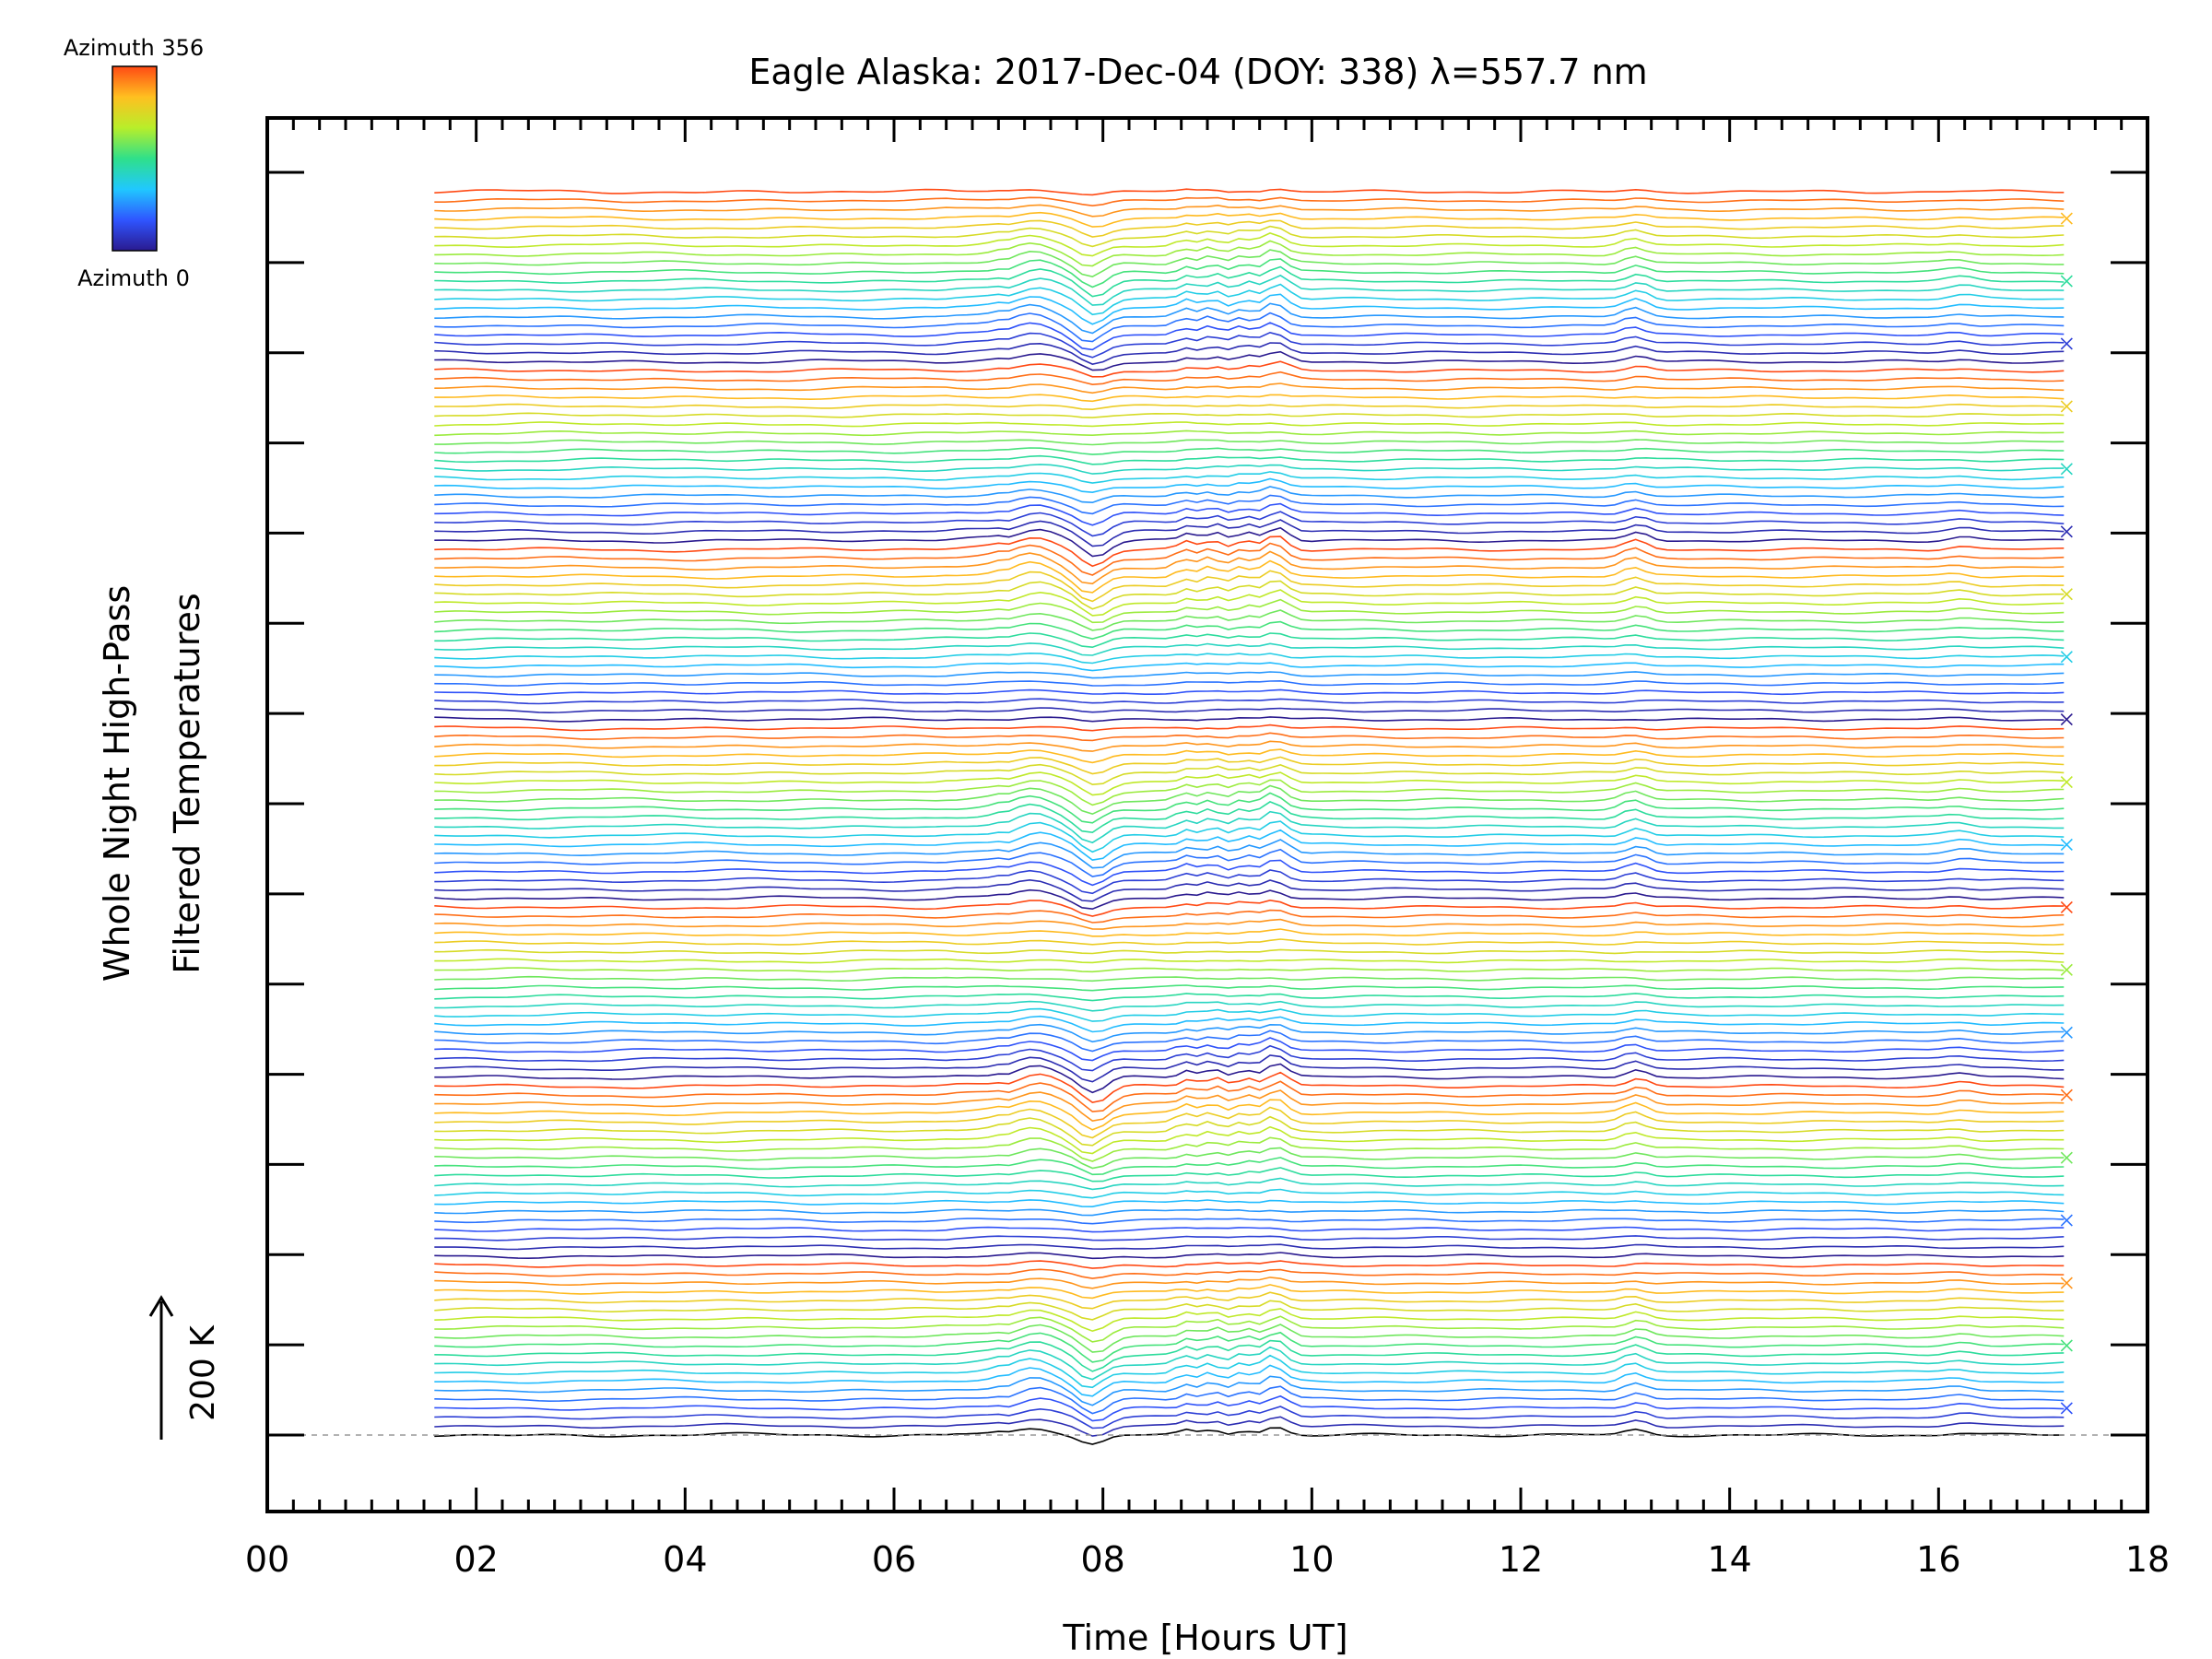  What do you see at coordinates (203, 1372) in the screenshot?
I see `scale-bar-label: 200 K` at bounding box center [203, 1372].